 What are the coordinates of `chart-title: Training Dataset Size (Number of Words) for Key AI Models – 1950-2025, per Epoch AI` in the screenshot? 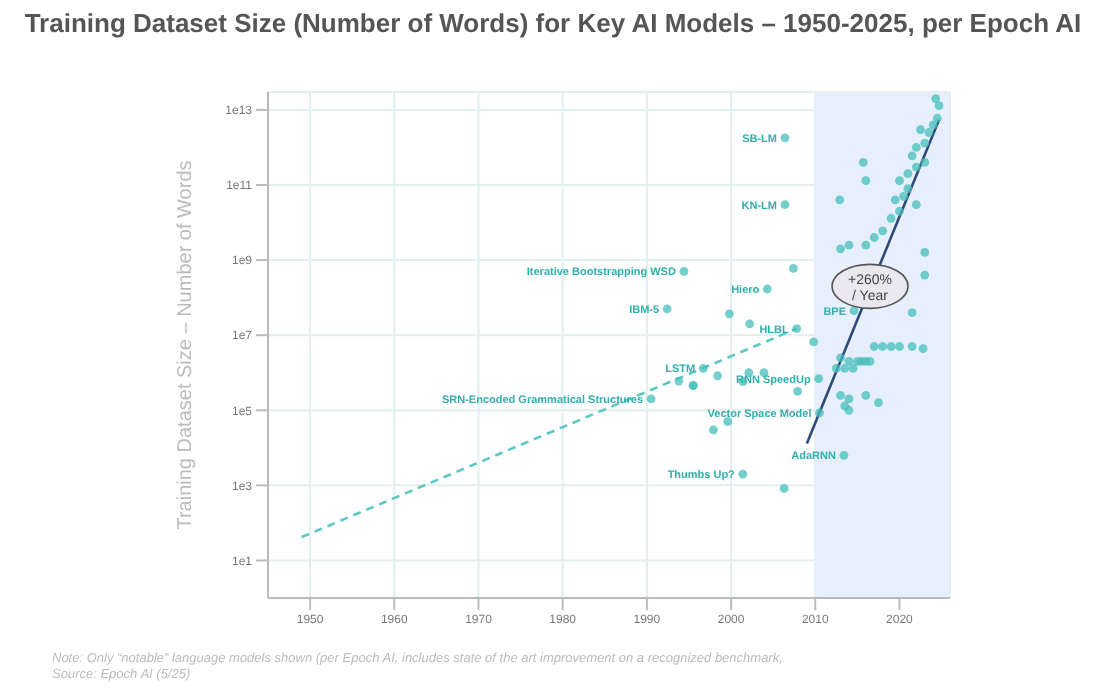 It's located at (553, 23).